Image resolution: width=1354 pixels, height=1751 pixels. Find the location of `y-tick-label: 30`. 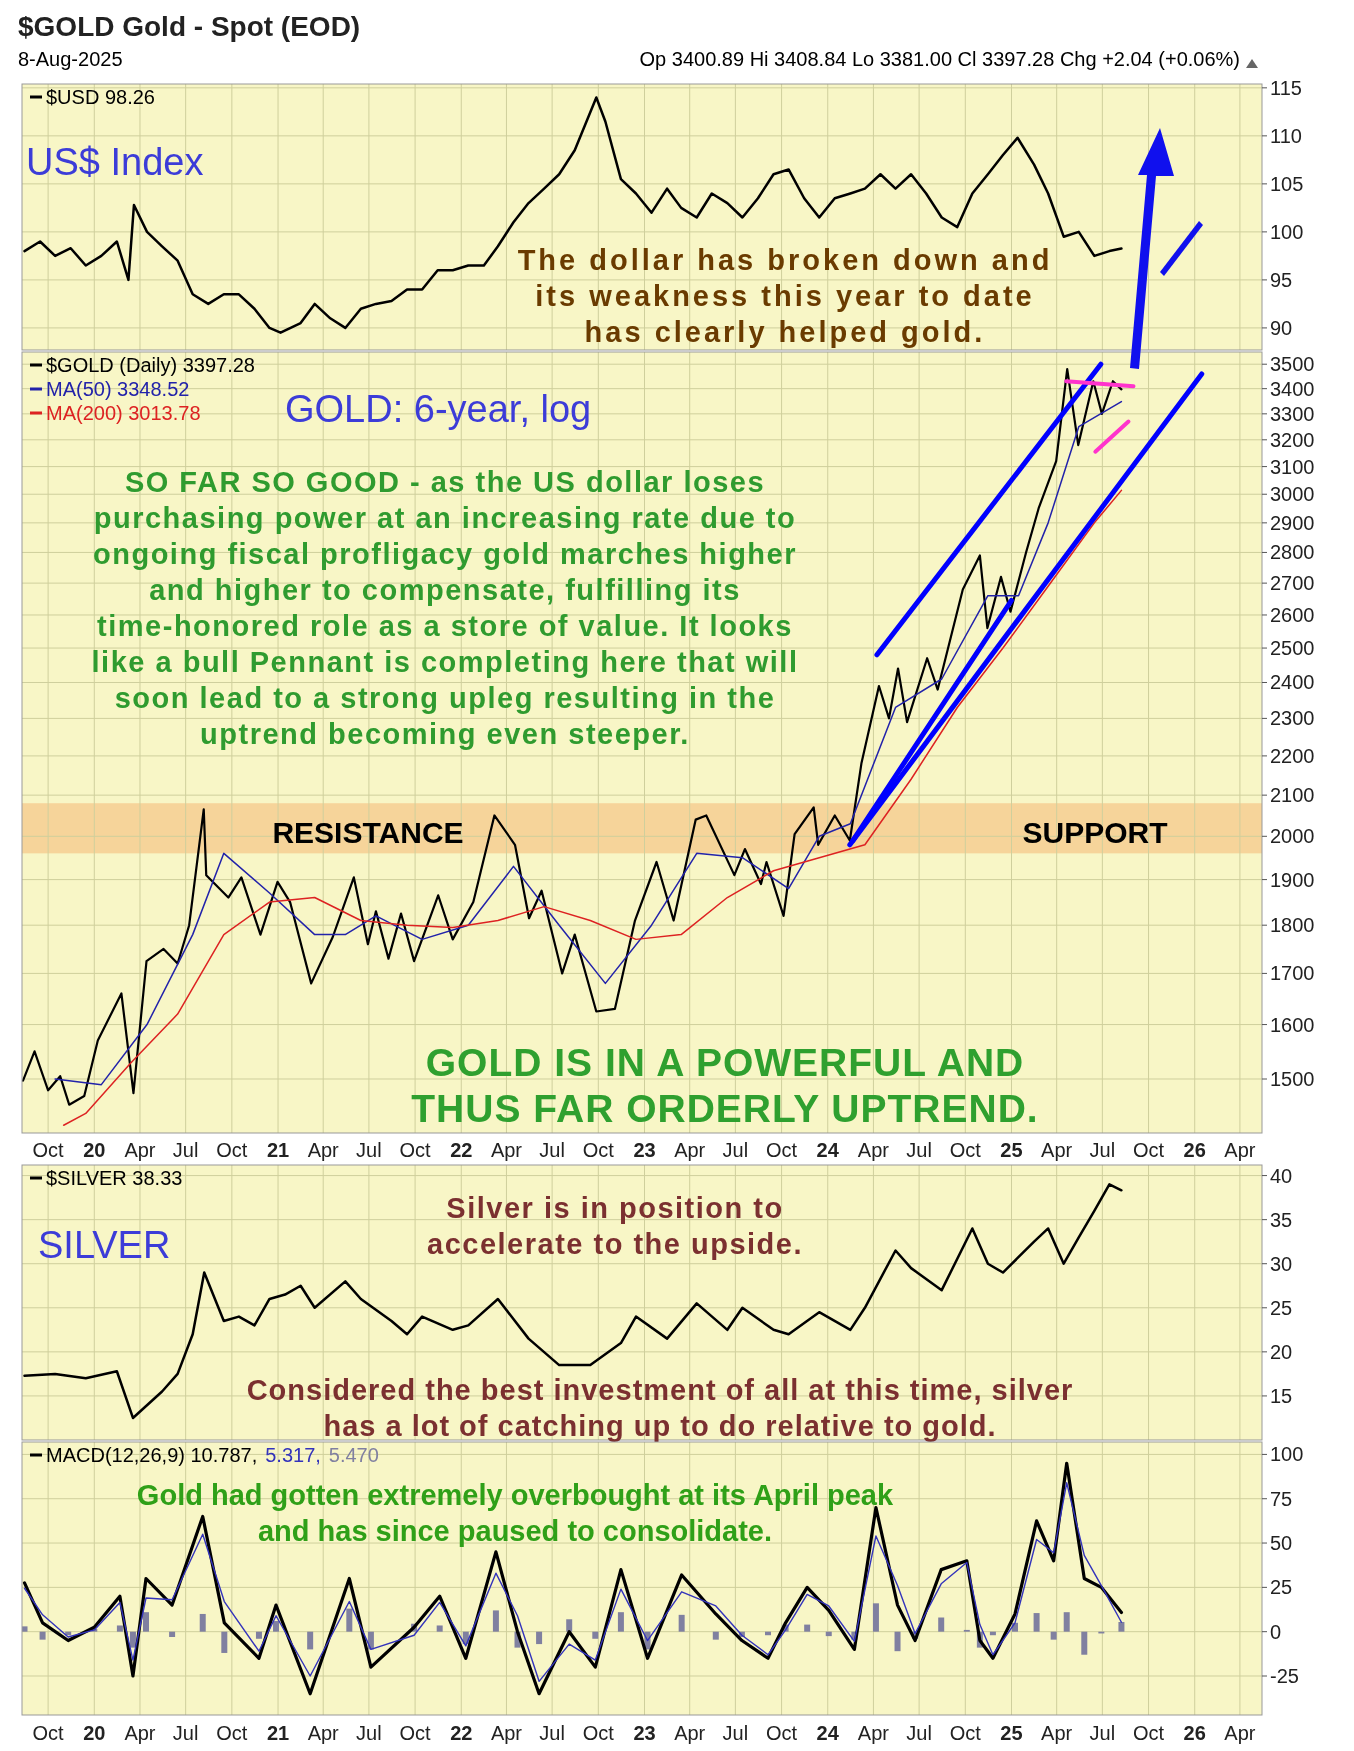

y-tick-label: 30 is located at coordinates (1281, 1263).